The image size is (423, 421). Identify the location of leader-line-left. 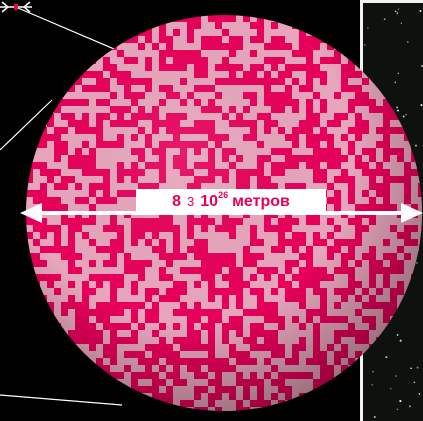
(26, 125).